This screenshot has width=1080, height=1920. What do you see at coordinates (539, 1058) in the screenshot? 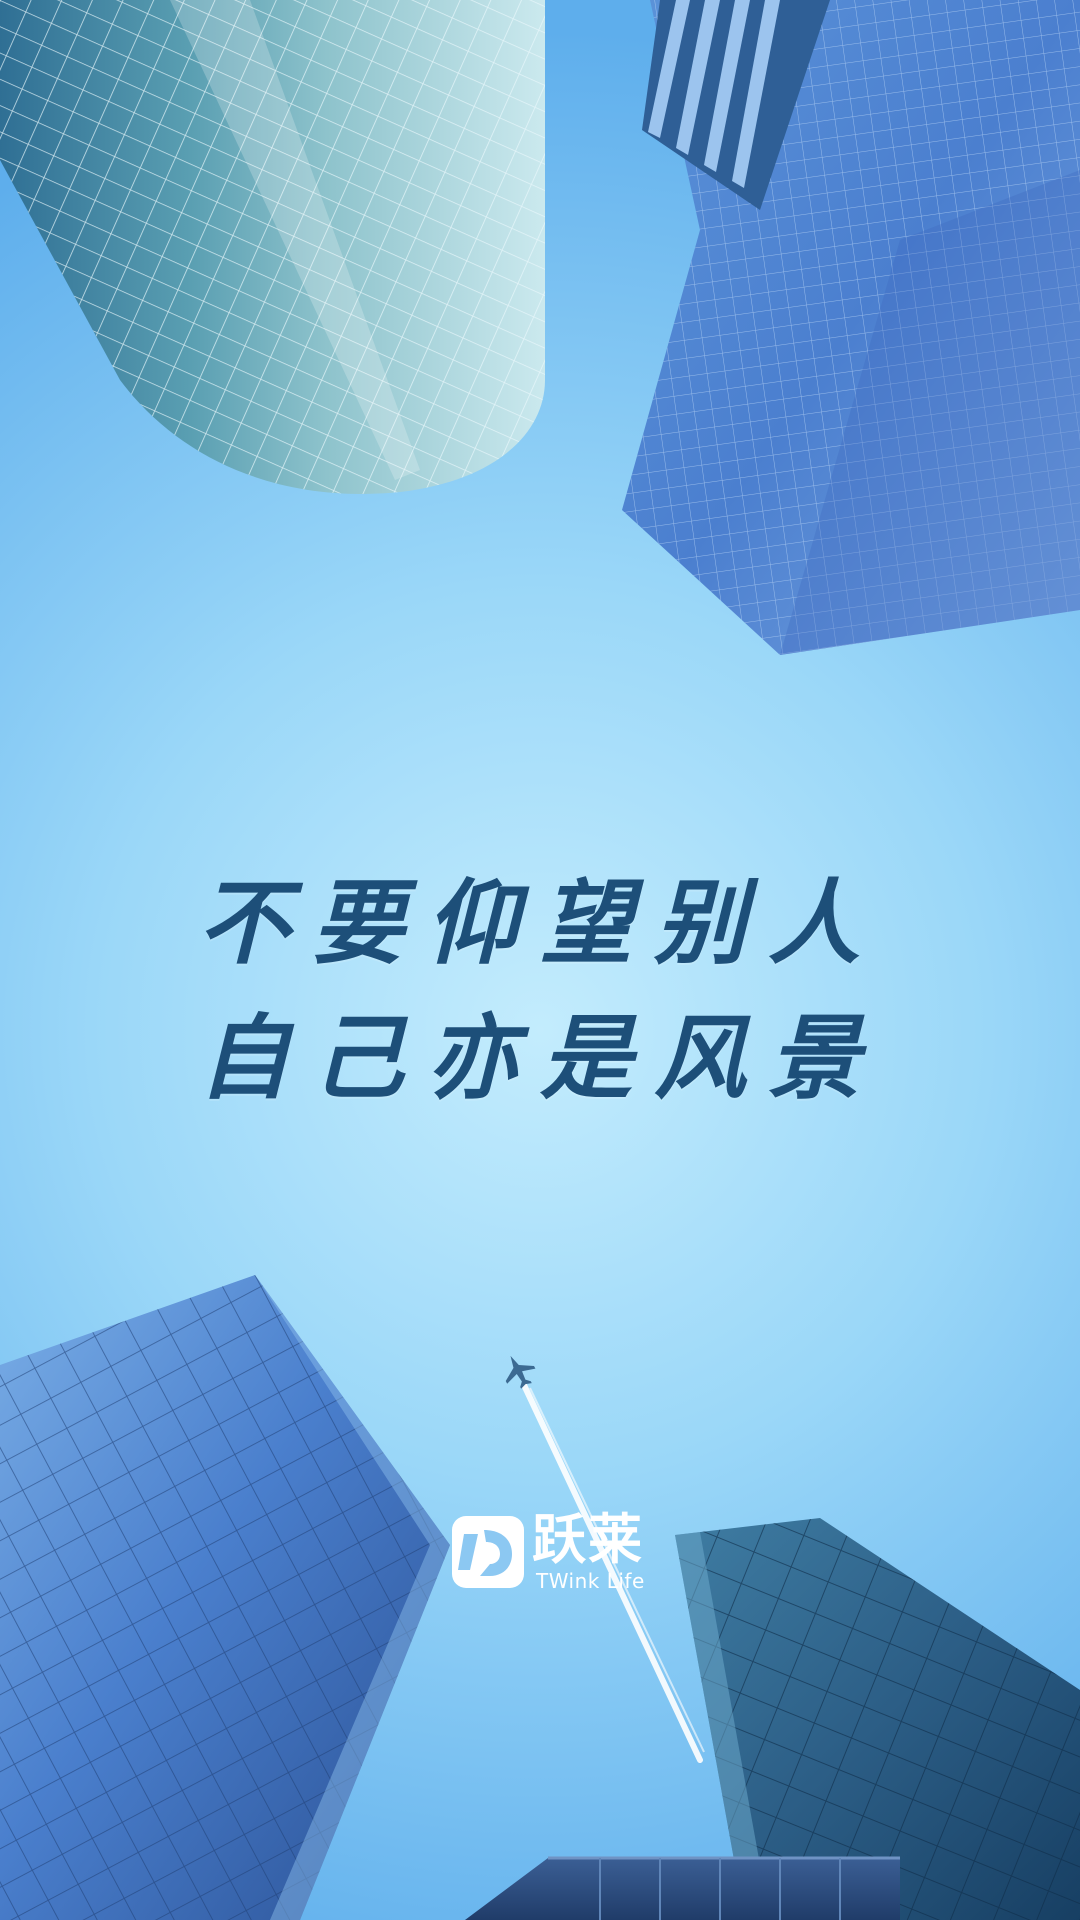
I see `slogan-line-2: 自己亦是风景` at bounding box center [539, 1058].